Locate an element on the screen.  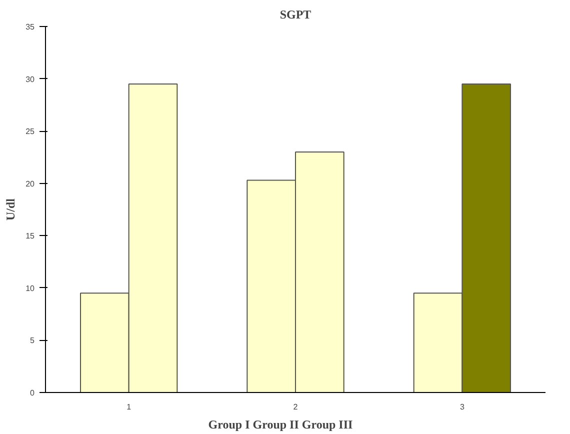
y-tick-label: 5 is located at coordinates (33, 341).